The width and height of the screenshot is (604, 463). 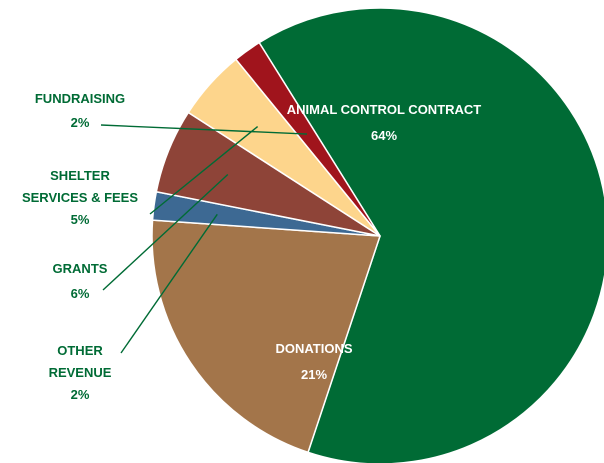 What do you see at coordinates (308, 139) in the screenshot?
I see `slice-fundraising` at bounding box center [308, 139].